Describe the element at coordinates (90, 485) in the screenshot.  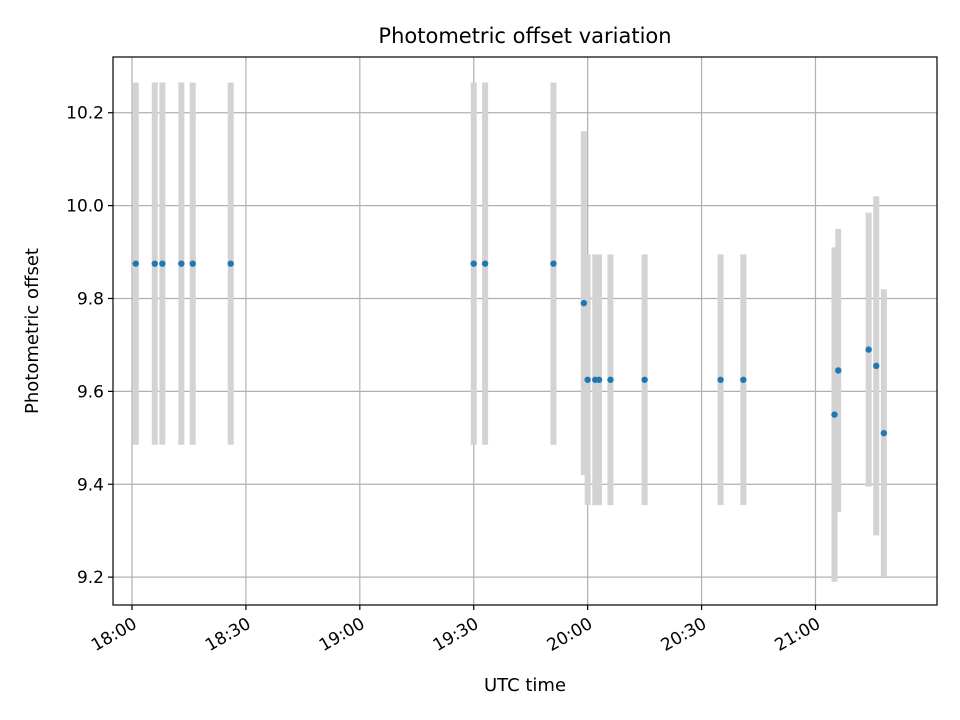
I see `y-tick-label: 9.4` at that location.